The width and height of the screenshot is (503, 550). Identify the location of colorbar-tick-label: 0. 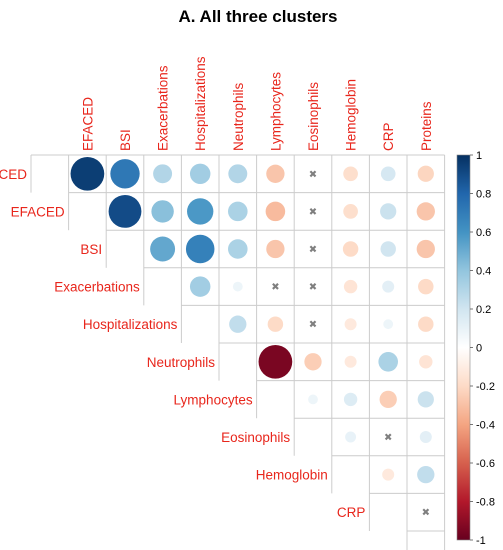
(479, 349).